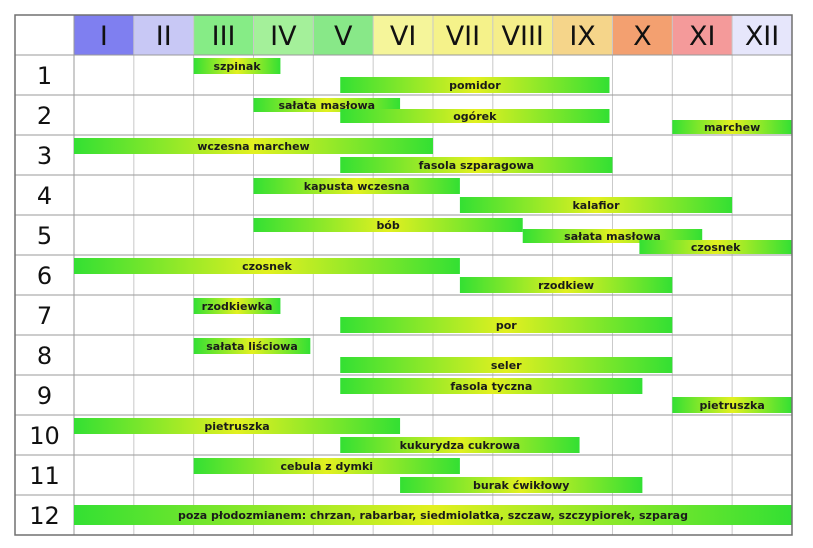 The image size is (813, 548). I want to click on crop-bar: kukurydza cukrowa, so click(460, 445).